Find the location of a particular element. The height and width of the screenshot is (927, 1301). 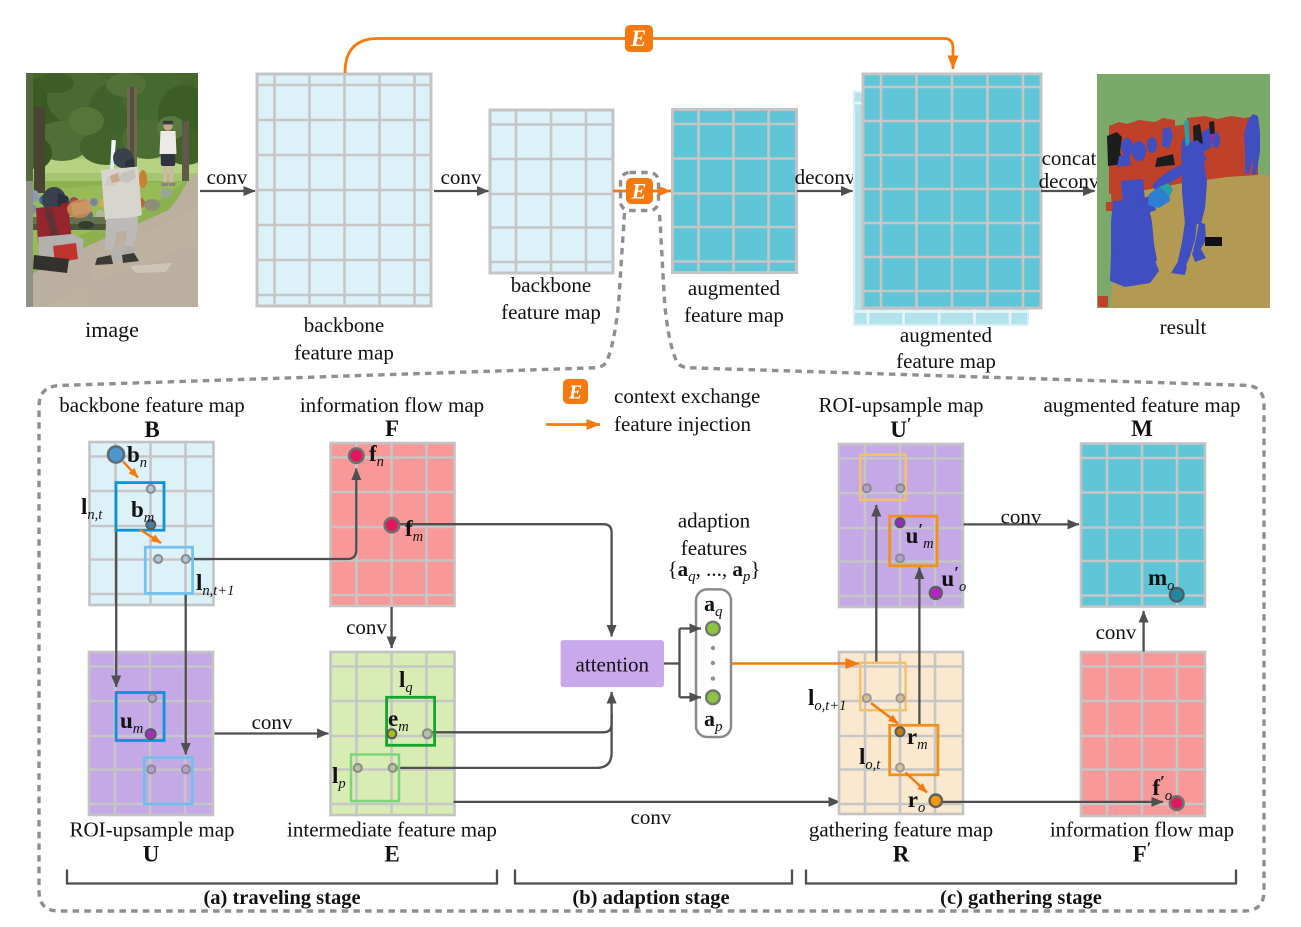

svg-text: {aq, ..., ap} is located at coordinates (714, 571).